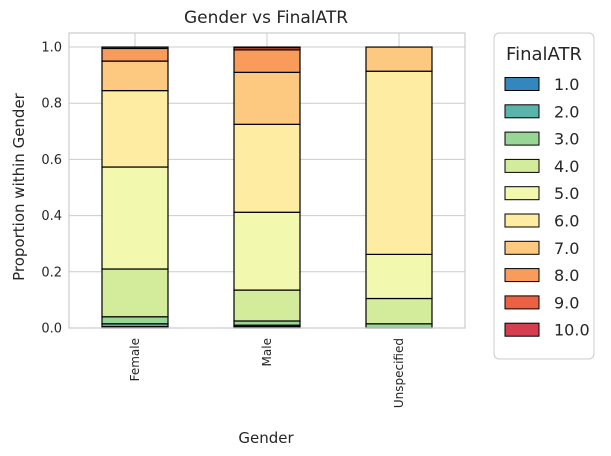 The height and width of the screenshot is (456, 611). What do you see at coordinates (19, 186) in the screenshot?
I see `y-axis-label: Proportion within Gender` at bounding box center [19, 186].